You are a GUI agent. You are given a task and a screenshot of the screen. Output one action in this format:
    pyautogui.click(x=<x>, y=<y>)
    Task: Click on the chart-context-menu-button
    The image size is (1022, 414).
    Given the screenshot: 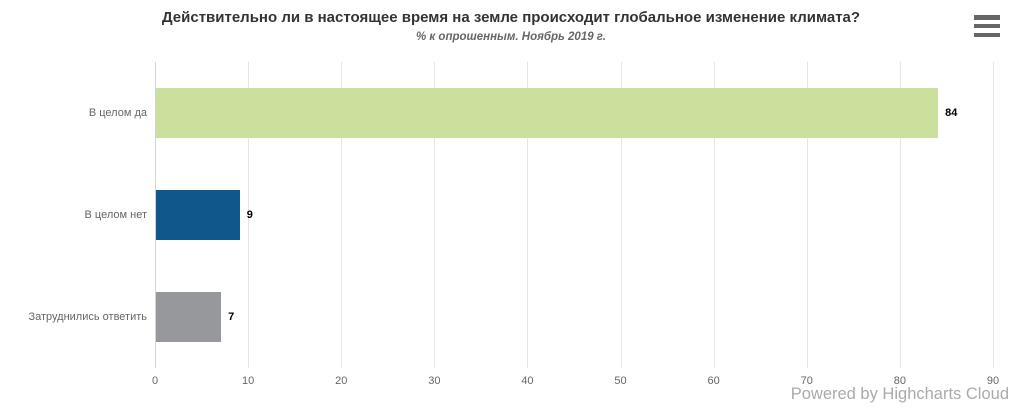 What is the action you would take?
    pyautogui.click(x=987, y=26)
    